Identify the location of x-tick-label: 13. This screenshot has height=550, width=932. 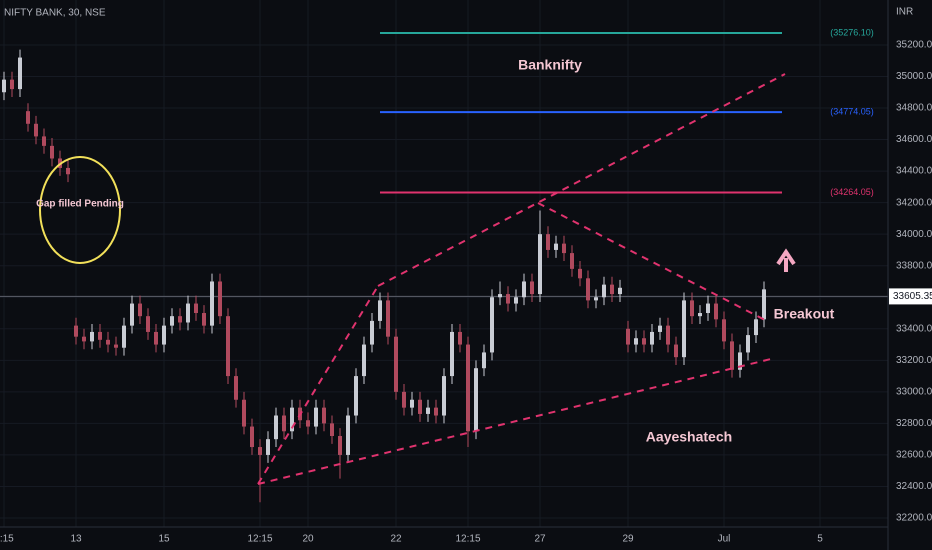
(76, 539).